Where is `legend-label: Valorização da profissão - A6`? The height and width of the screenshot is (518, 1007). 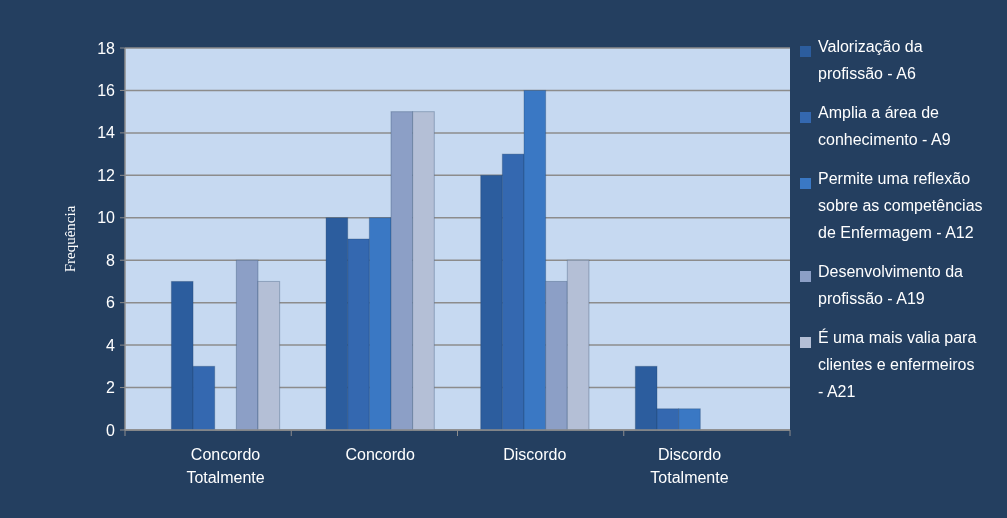 legend-label: Valorização da profissão - A6 is located at coordinates (870, 60).